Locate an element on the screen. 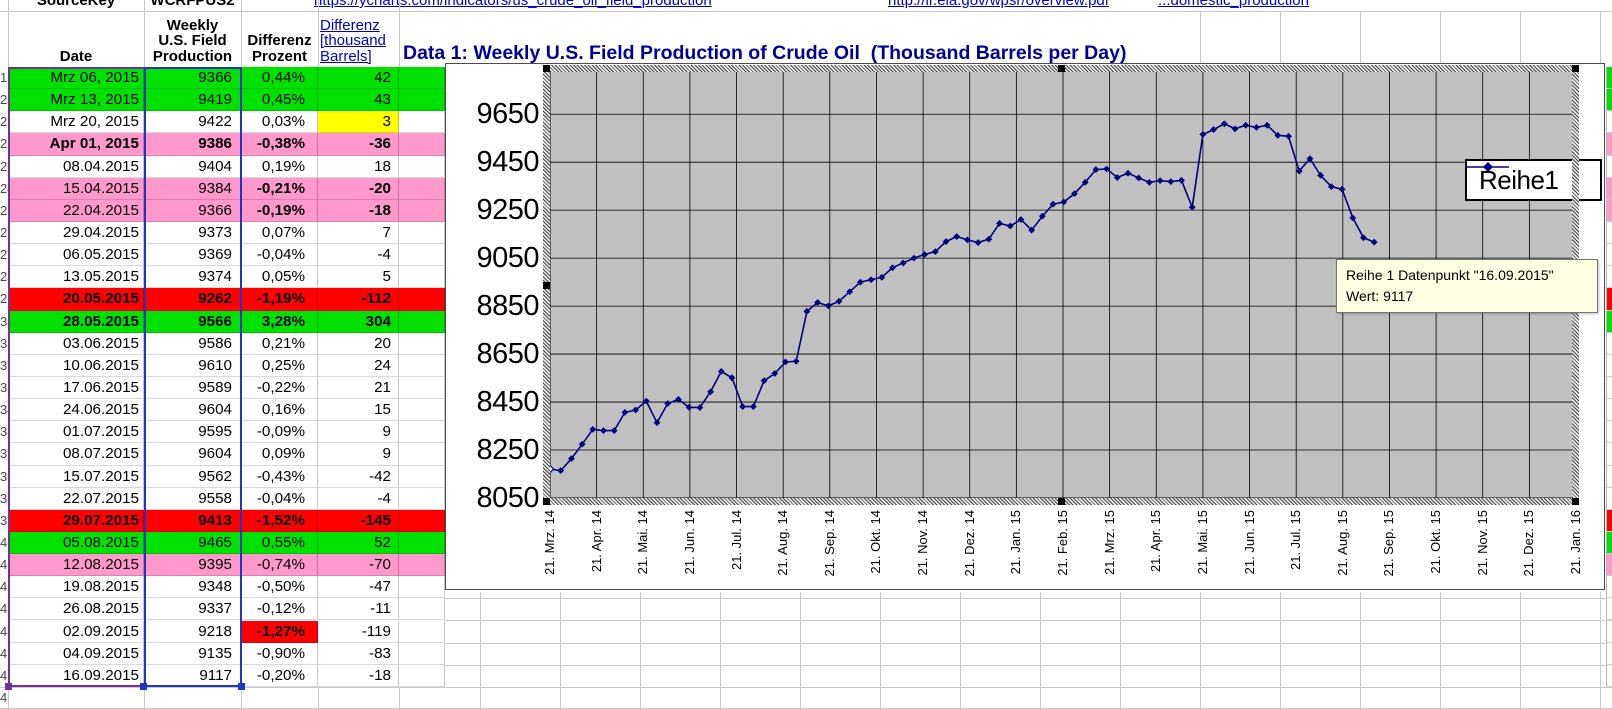 This screenshot has height=709, width=1612. table-cell-pct: -1,52% is located at coordinates (279, 520).